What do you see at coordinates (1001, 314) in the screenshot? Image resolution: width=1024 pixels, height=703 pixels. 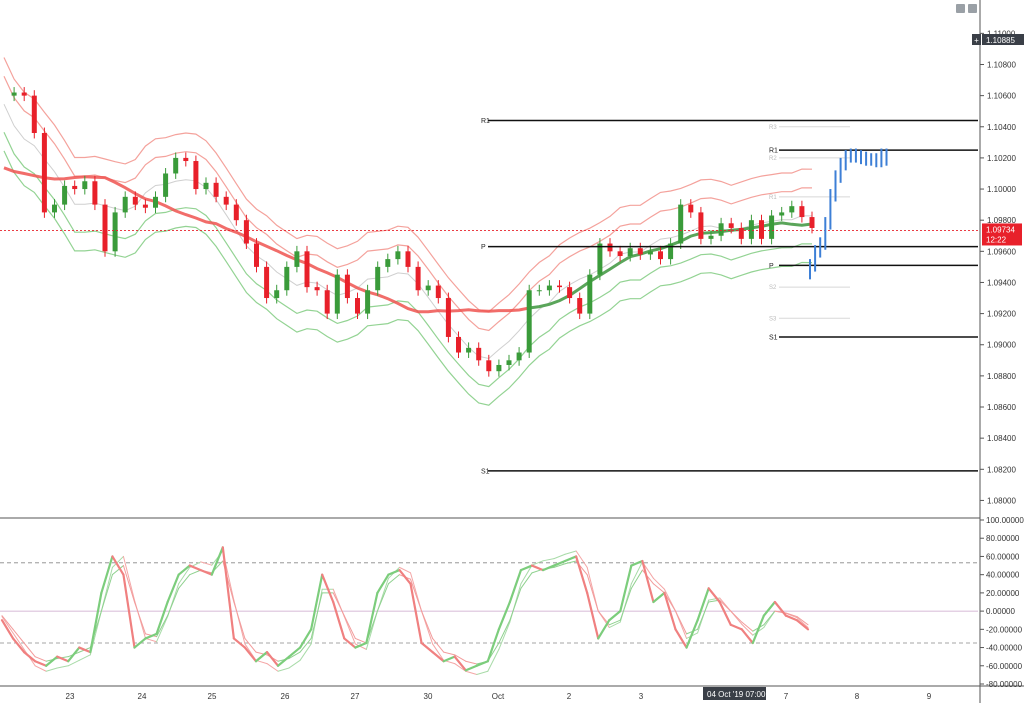 I see `price-tick-label: 1.09200` at bounding box center [1001, 314].